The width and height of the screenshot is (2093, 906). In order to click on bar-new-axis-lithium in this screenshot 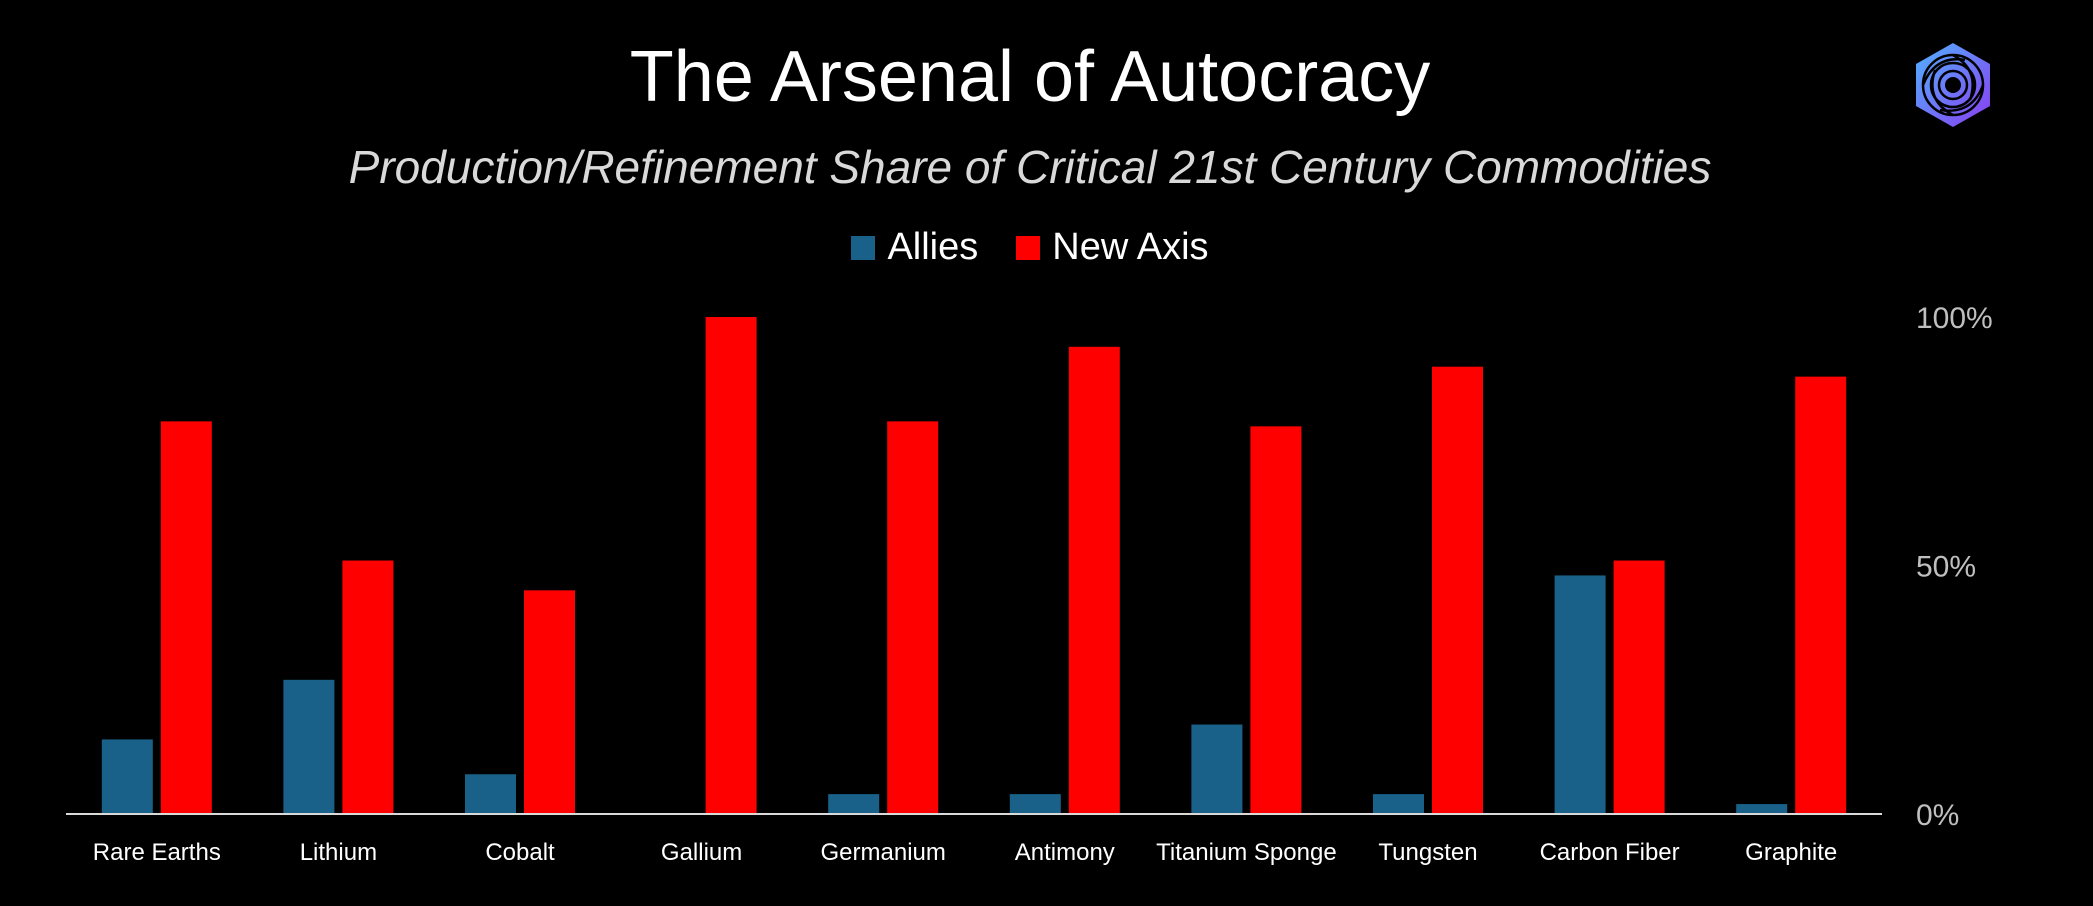, I will do `click(368, 687)`.